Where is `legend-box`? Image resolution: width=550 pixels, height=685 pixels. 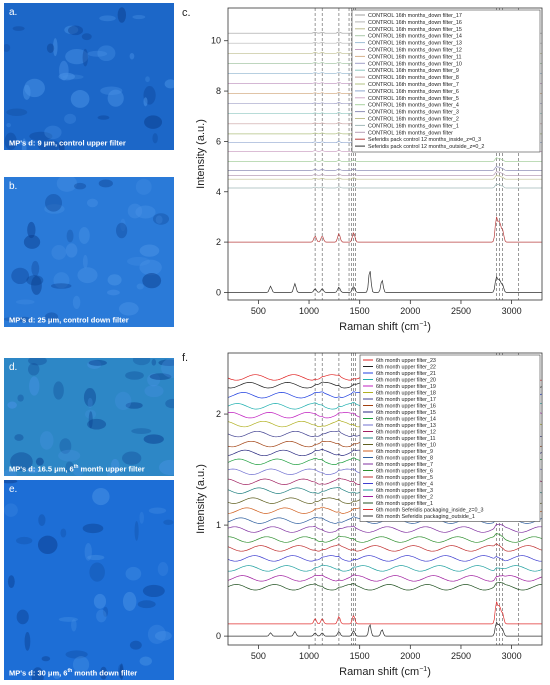
legend-box is located at coordinates (450, 438).